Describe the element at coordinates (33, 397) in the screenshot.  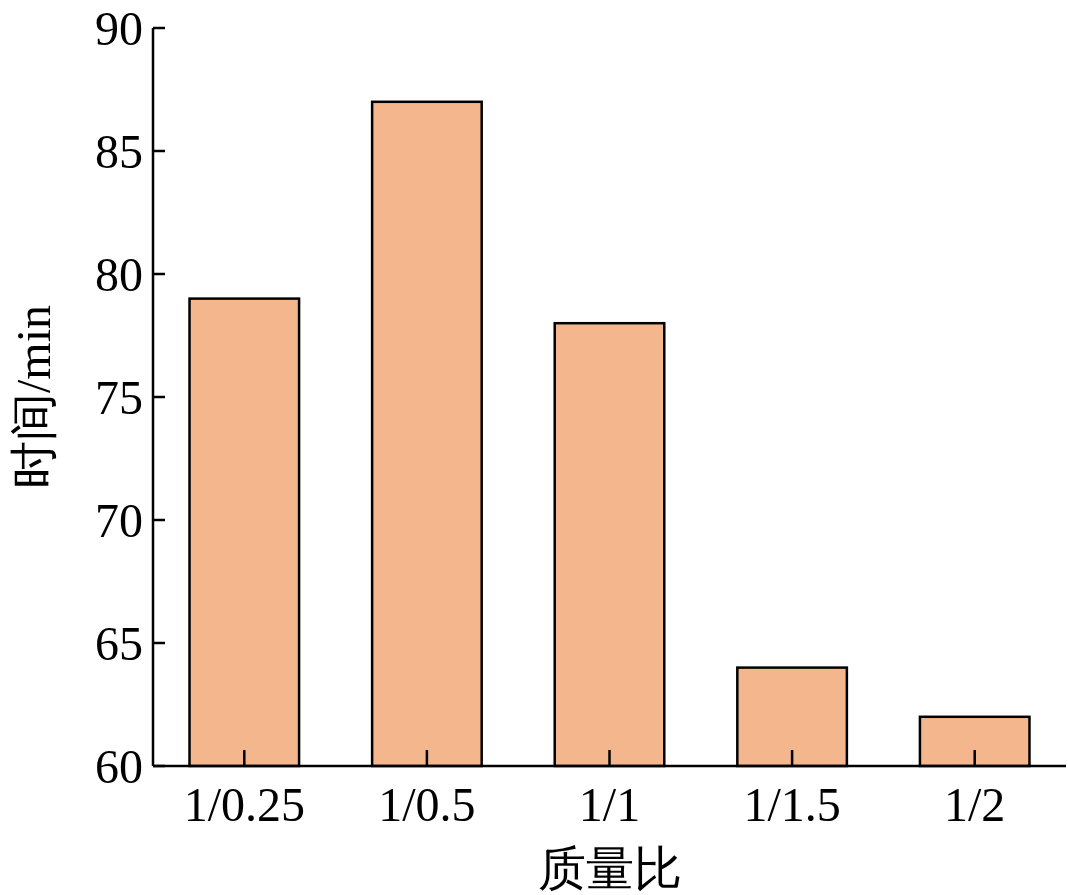
I see `y-axis-title: 时间/min` at that location.